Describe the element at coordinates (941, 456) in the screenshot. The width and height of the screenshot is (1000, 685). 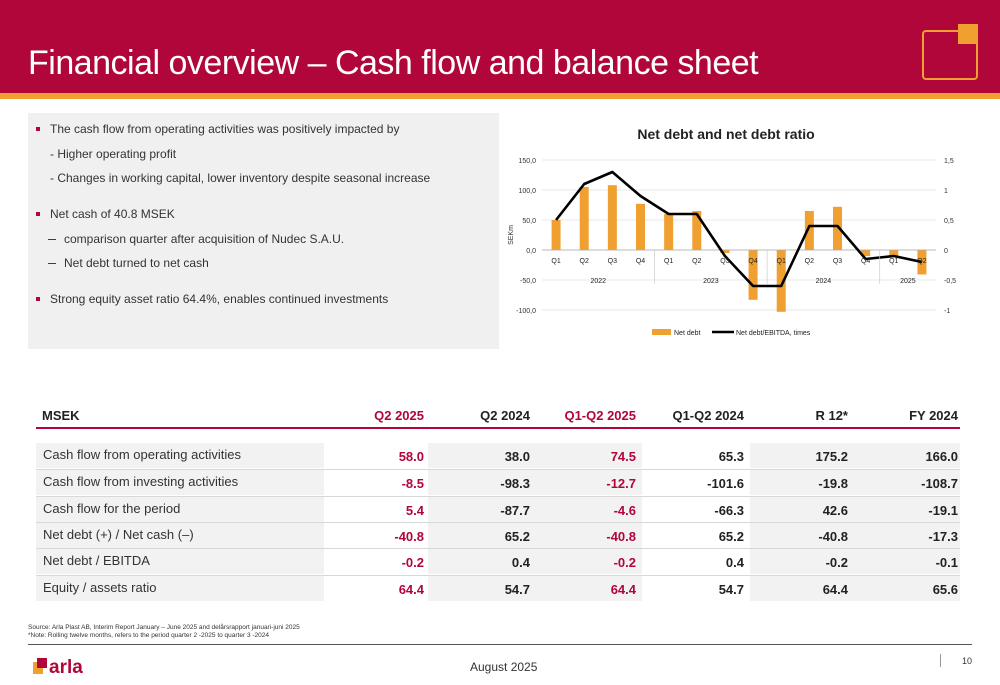
I see `table-cell: 166.0` at that location.